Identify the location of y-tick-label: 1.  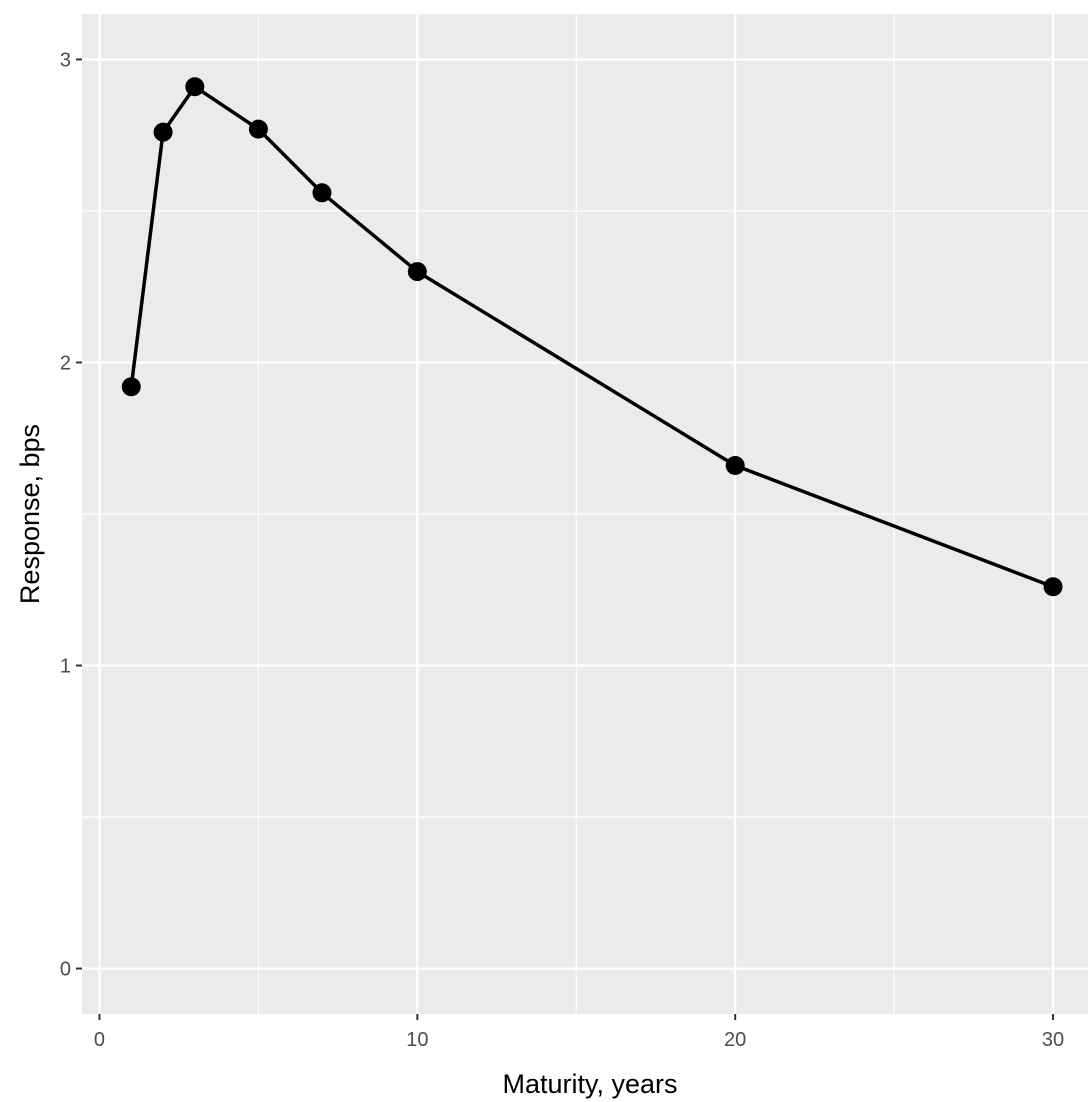
(65, 667).